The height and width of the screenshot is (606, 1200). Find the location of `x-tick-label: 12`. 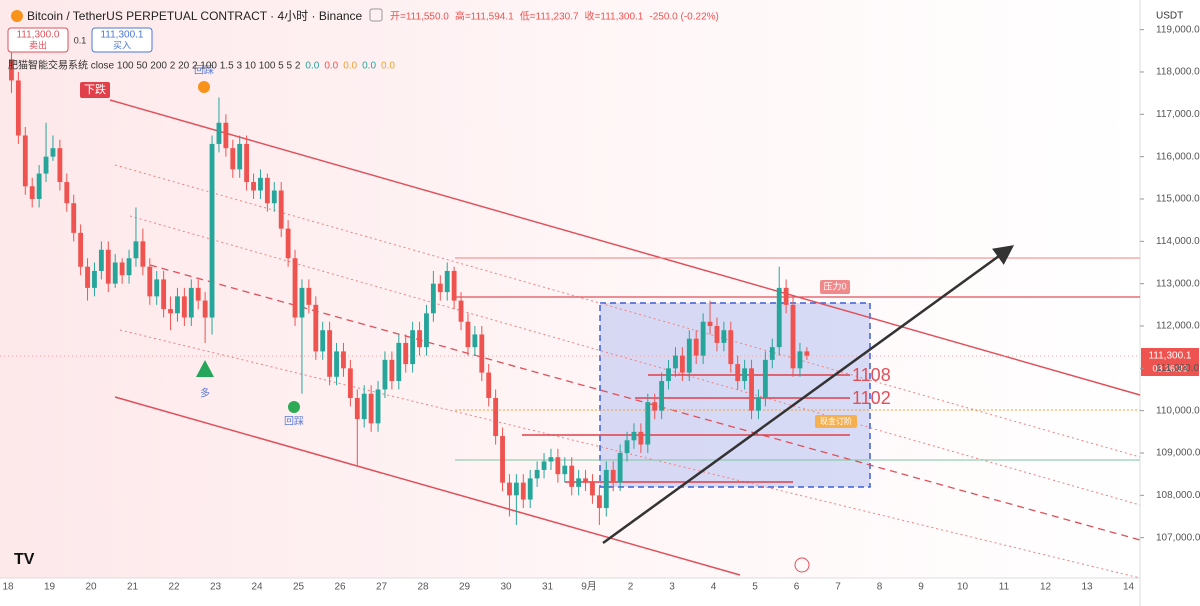

x-tick-label: 12 is located at coordinates (1046, 587).